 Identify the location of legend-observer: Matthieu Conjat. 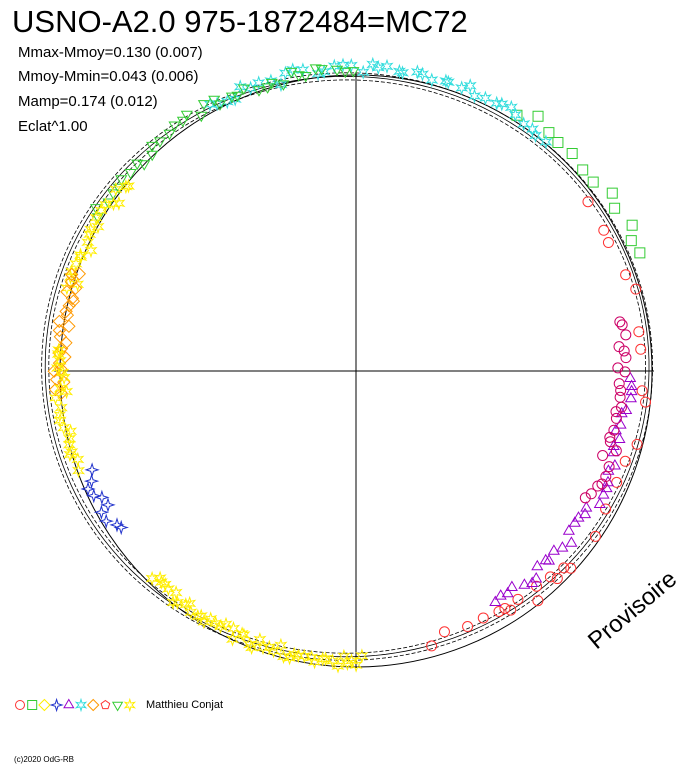
(185, 705).